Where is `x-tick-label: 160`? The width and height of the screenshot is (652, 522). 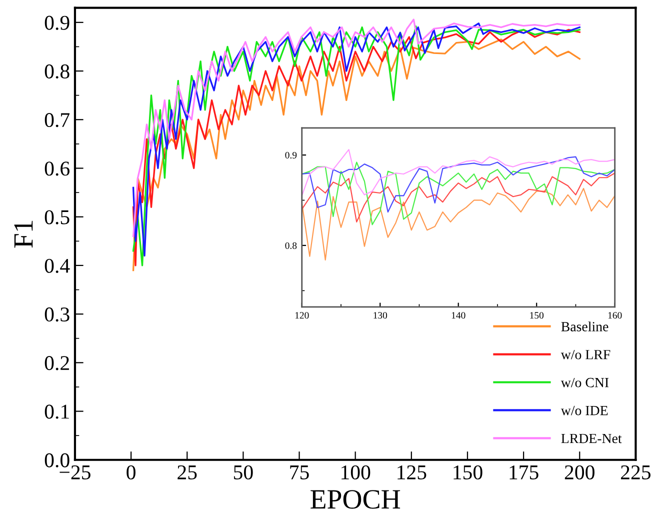
x-tick-label: 160 is located at coordinates (615, 315).